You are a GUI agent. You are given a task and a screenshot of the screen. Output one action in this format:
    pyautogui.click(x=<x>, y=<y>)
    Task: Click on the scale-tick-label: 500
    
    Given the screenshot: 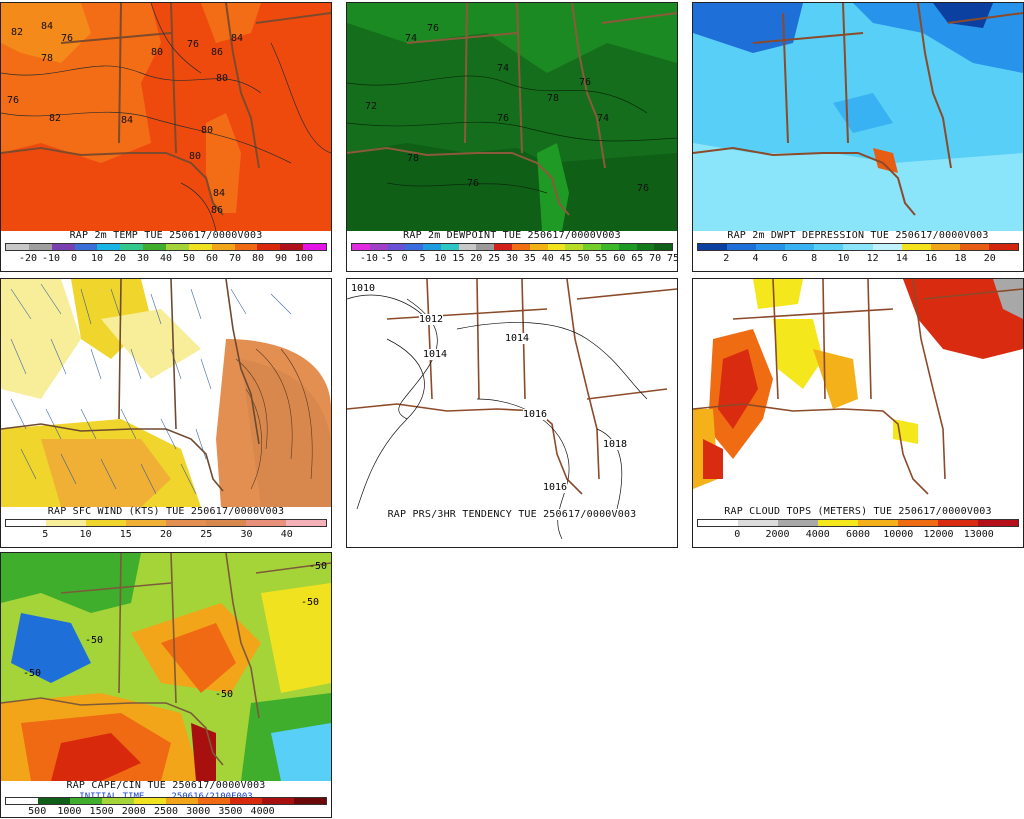 What is the action you would take?
    pyautogui.click(x=37, y=811)
    